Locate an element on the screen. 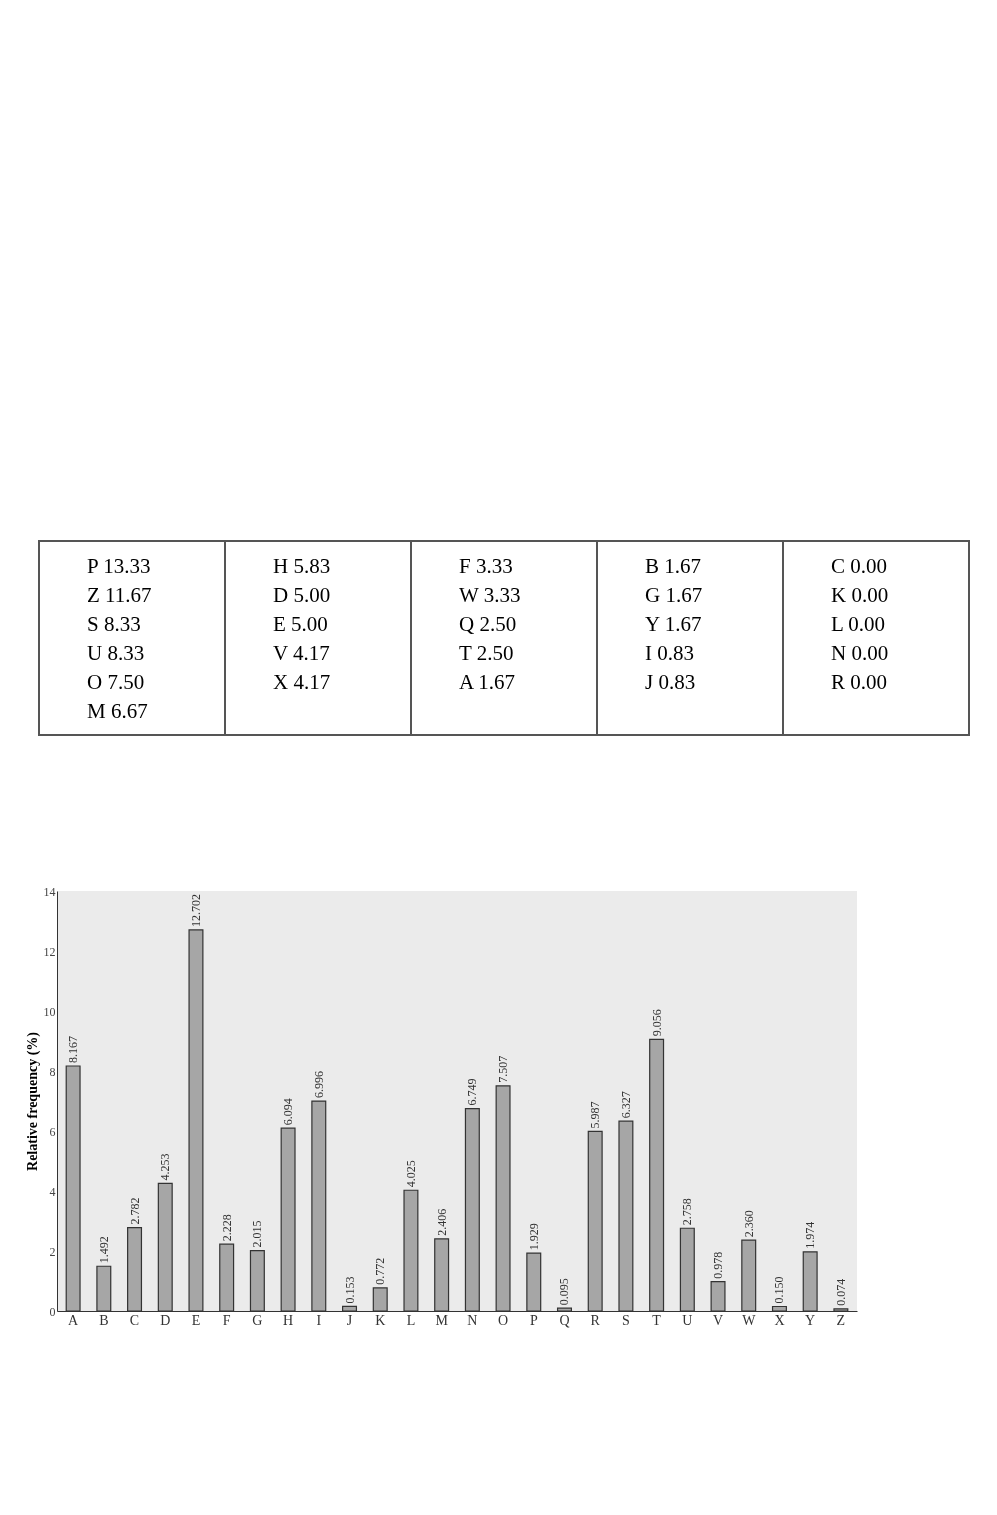 The height and width of the screenshot is (1515, 997). text: O 7.50 is located at coordinates (116, 682).